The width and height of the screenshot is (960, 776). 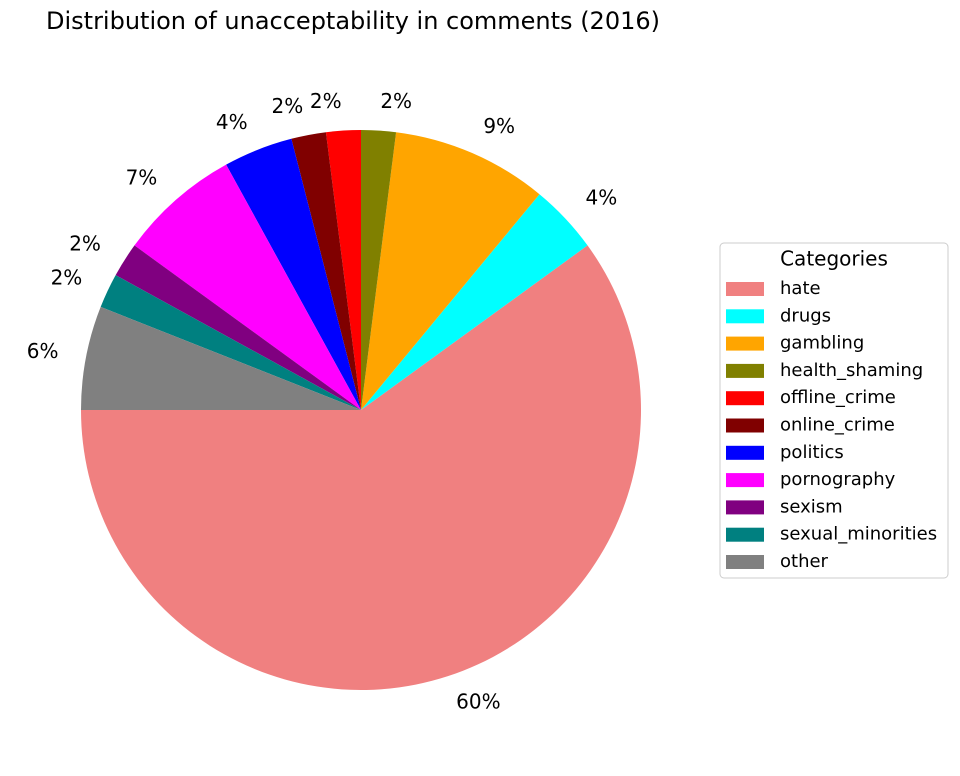 What do you see at coordinates (478, 701) in the screenshot?
I see `slice-label: 60%` at bounding box center [478, 701].